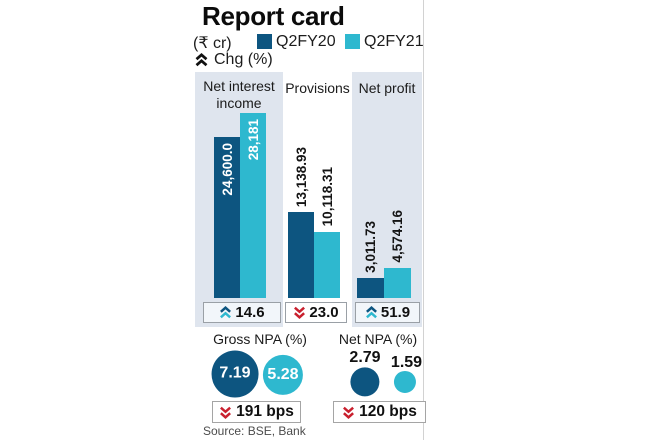  What do you see at coordinates (227, 217) in the screenshot?
I see `bar-nii-q2fy20: 24,600.0` at bounding box center [227, 217].